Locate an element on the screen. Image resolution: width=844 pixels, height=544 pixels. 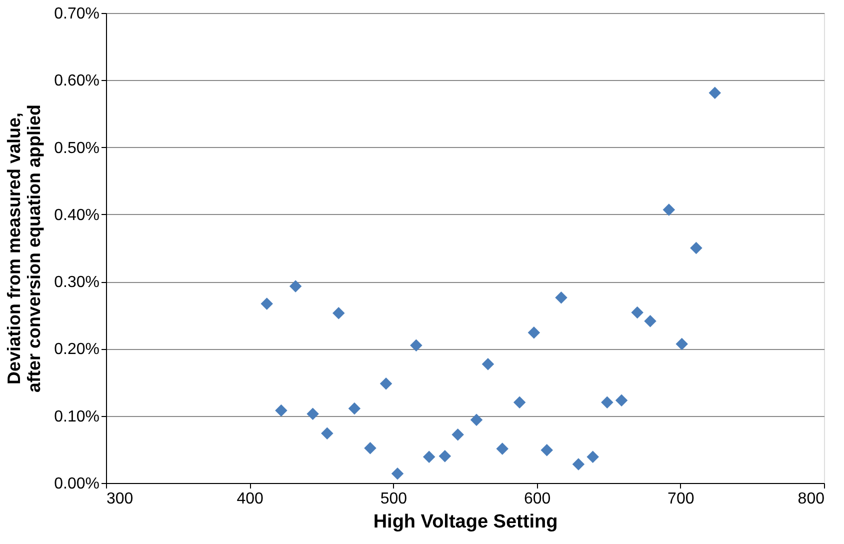
y-tick-label: 0.20% is located at coordinates (77, 349).